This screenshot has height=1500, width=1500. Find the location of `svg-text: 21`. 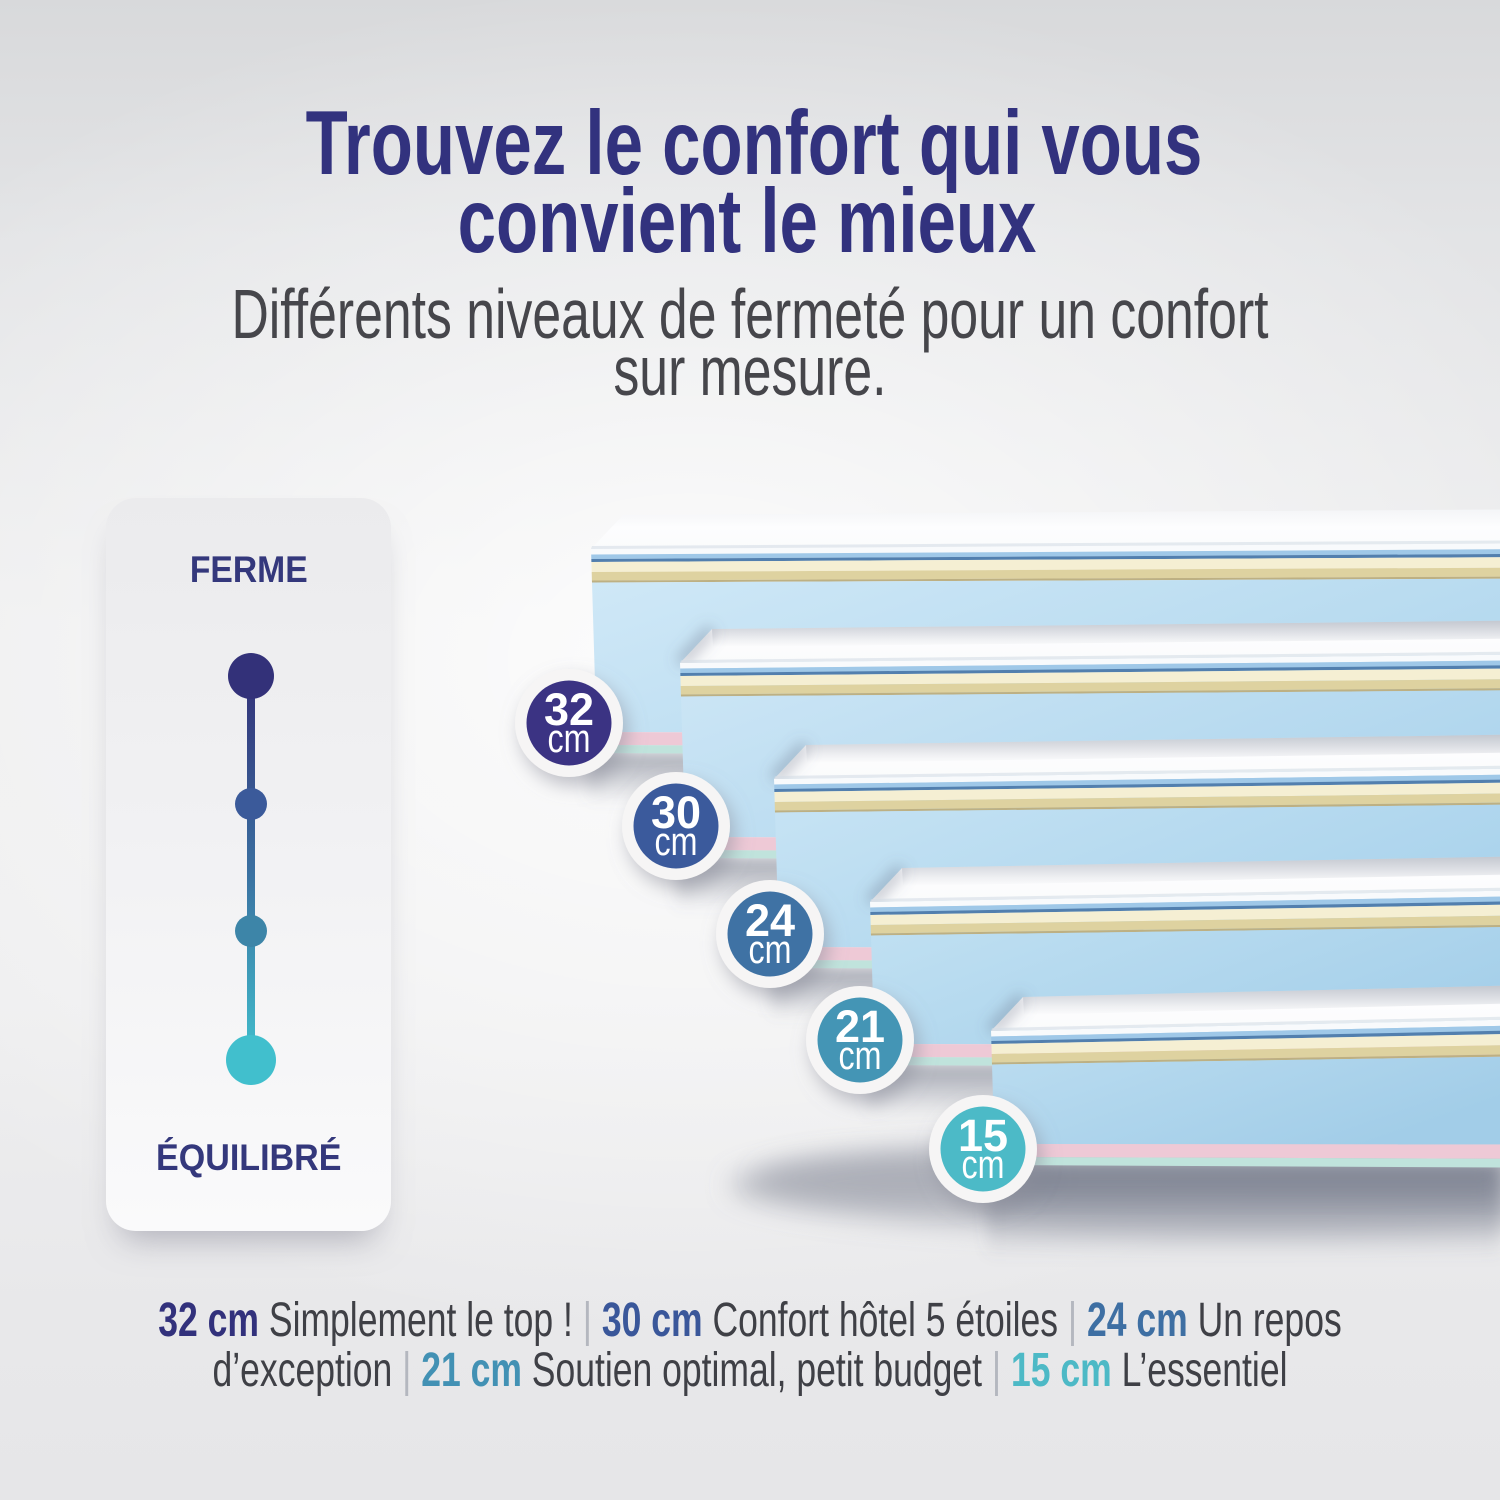

svg-text: 21 is located at coordinates (860, 1026).